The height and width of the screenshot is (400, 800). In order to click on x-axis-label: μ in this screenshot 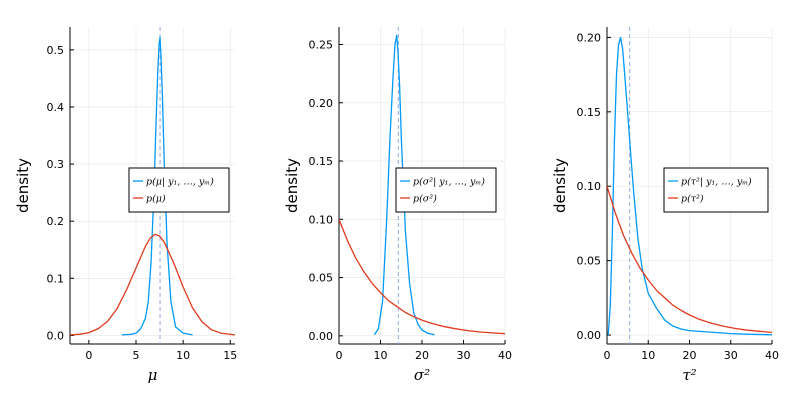, I will do `click(153, 375)`.